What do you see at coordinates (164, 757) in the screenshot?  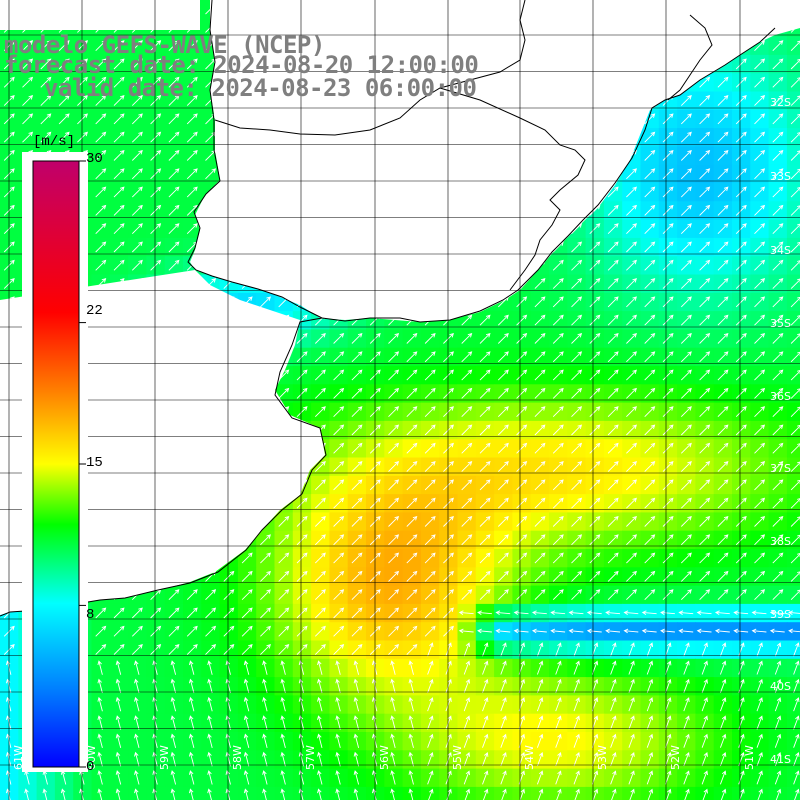 I see `longitude-label: 59W` at bounding box center [164, 757].